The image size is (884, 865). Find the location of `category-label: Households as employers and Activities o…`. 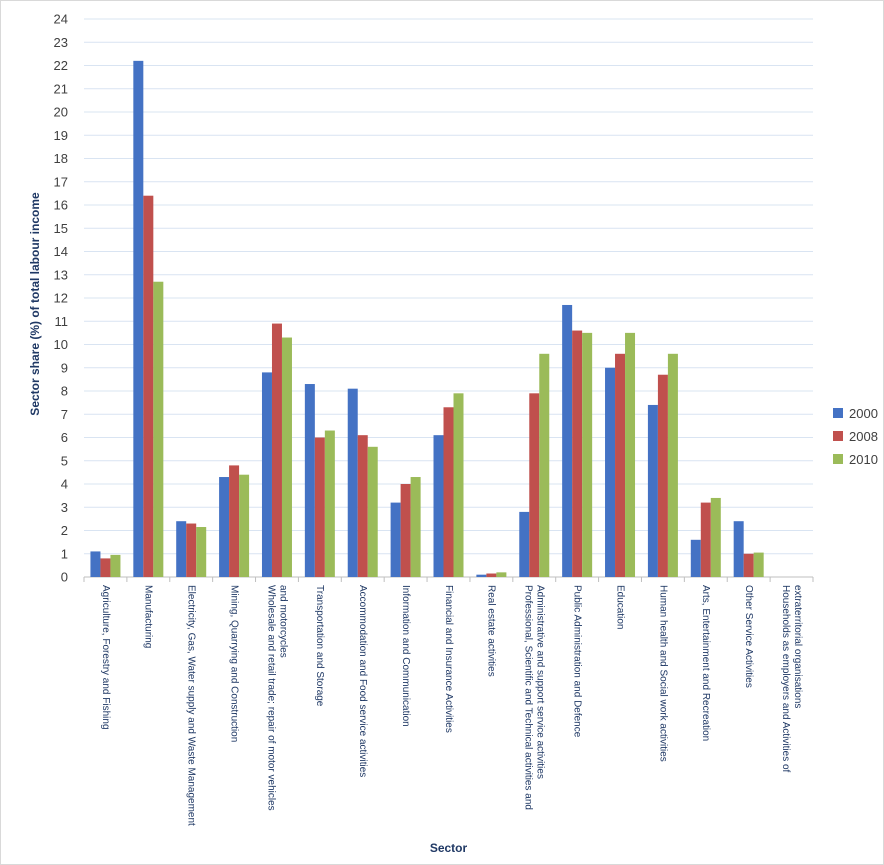

category-label: Households as employers and Activities o… is located at coordinates (785, 679).